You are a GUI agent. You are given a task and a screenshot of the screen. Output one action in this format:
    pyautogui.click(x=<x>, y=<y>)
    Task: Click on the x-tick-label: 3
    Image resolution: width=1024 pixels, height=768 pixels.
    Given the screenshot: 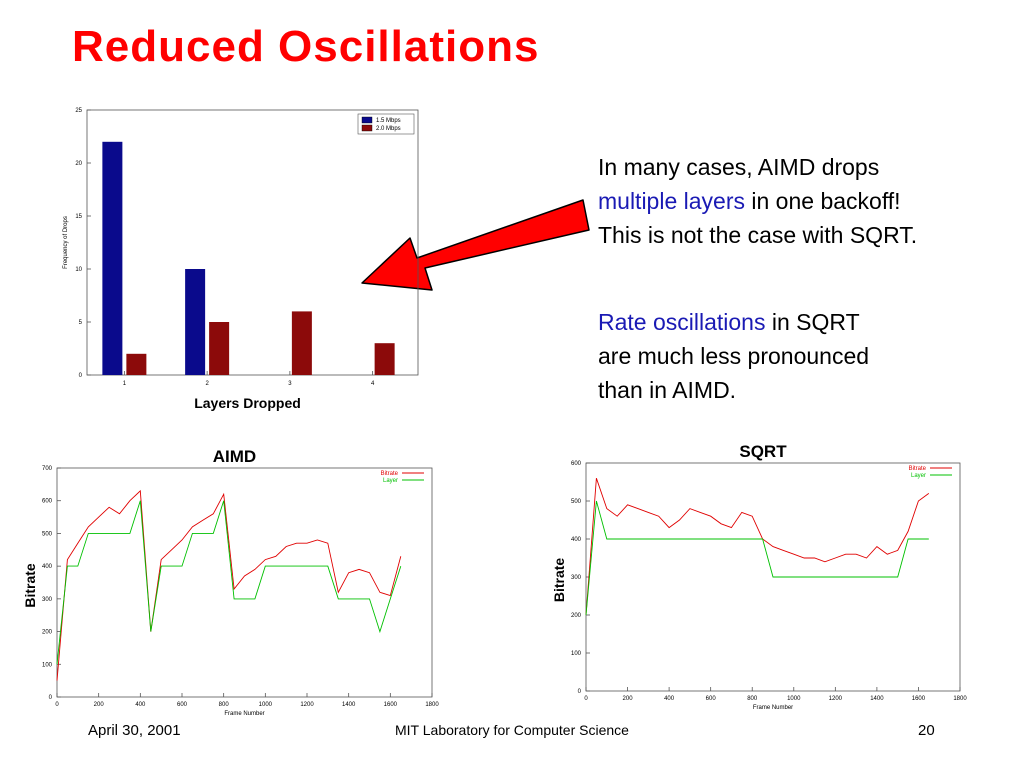 What is the action you would take?
    pyautogui.click(x=290, y=384)
    